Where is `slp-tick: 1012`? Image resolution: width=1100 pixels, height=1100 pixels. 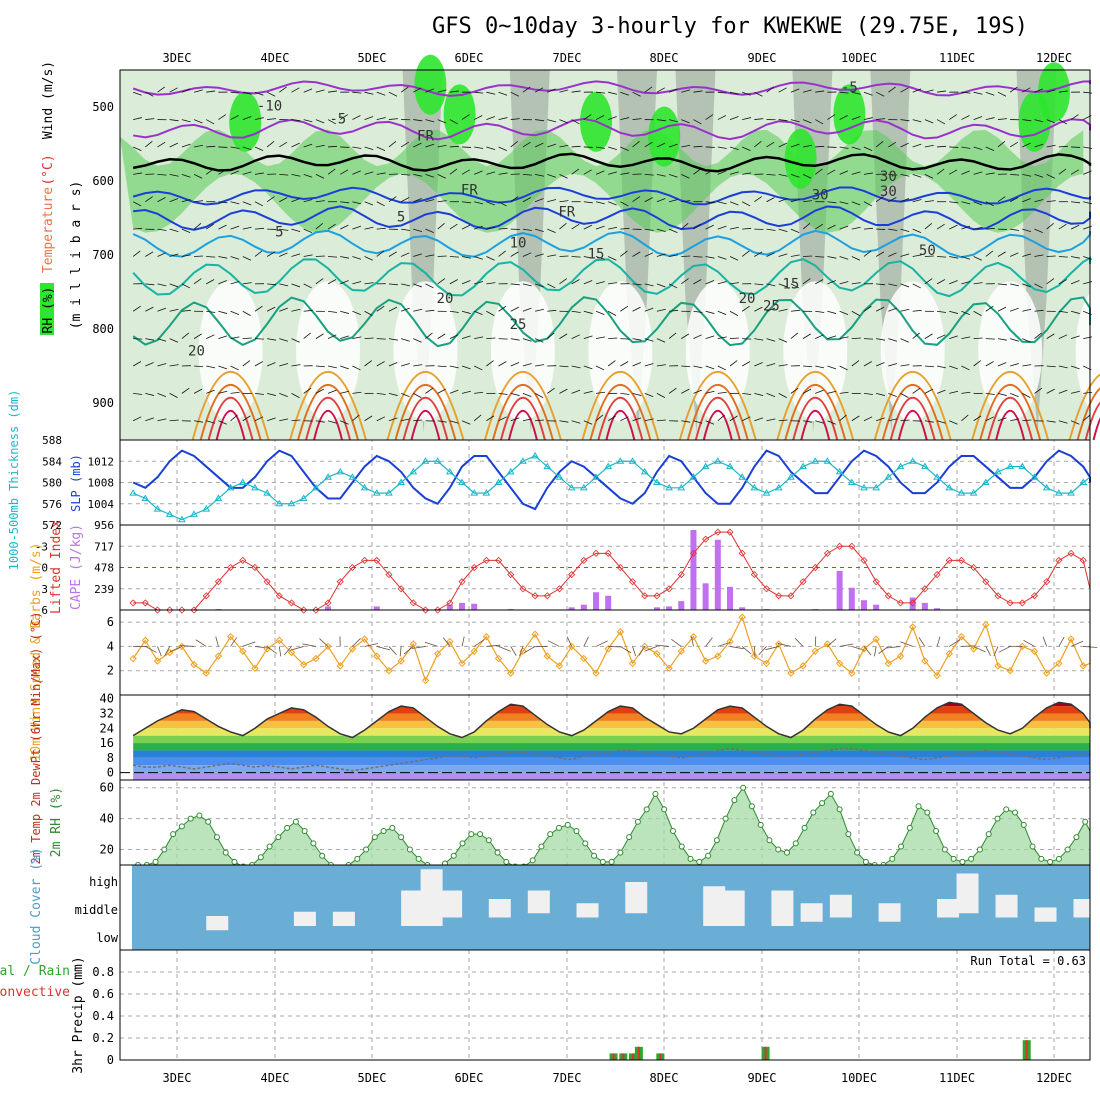
slp-tick: 1012 is located at coordinates (101, 461).